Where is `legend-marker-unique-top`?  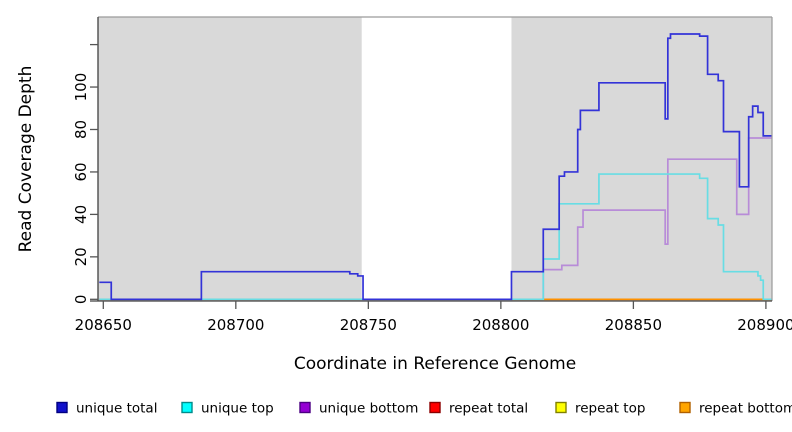
legend-marker-unique-top is located at coordinates (187, 407).